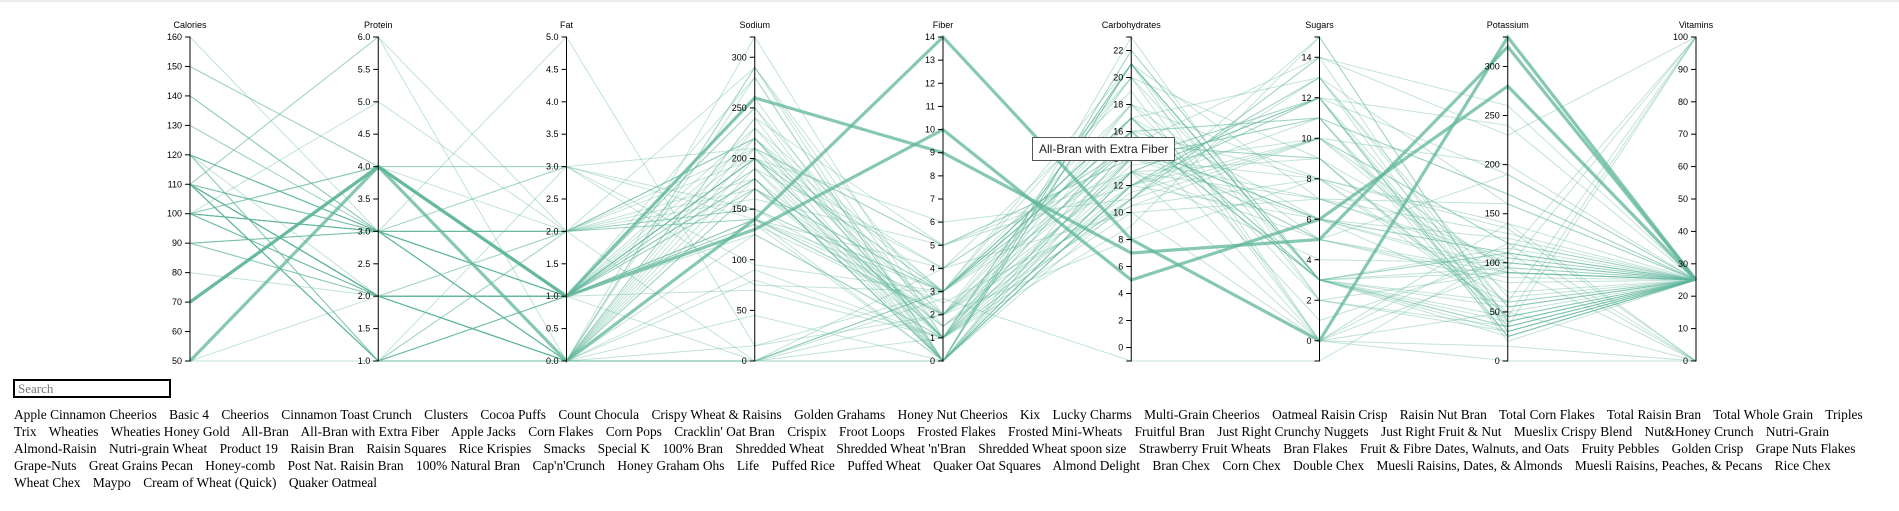 The width and height of the screenshot is (1899, 511). I want to click on axis-title: Fiber, so click(943, 25).